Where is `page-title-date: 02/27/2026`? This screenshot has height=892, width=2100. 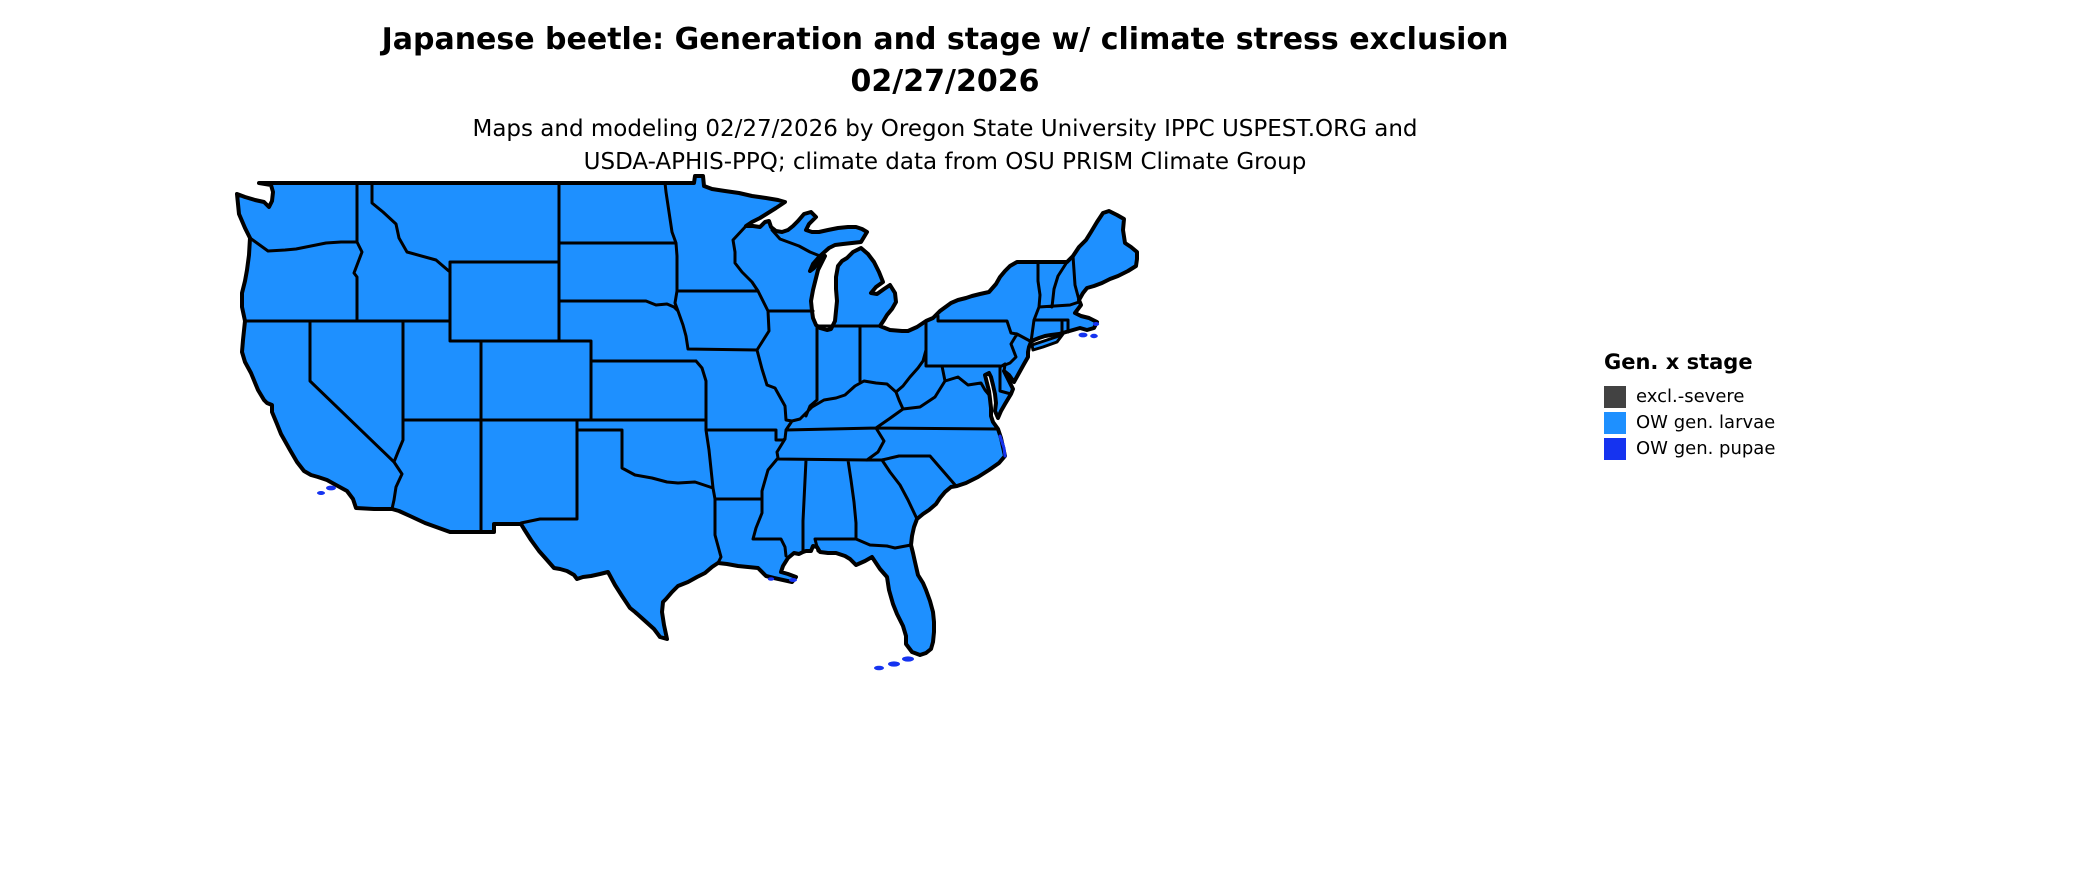 page-title-date: 02/27/2026 is located at coordinates (945, 81).